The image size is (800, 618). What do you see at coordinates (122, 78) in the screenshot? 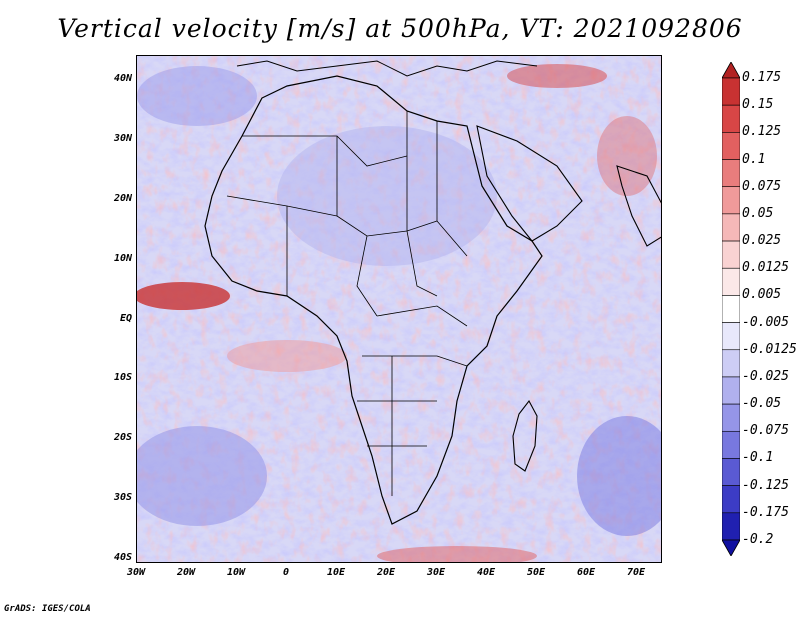
I see `lat-tick-label: 40N` at bounding box center [122, 78].